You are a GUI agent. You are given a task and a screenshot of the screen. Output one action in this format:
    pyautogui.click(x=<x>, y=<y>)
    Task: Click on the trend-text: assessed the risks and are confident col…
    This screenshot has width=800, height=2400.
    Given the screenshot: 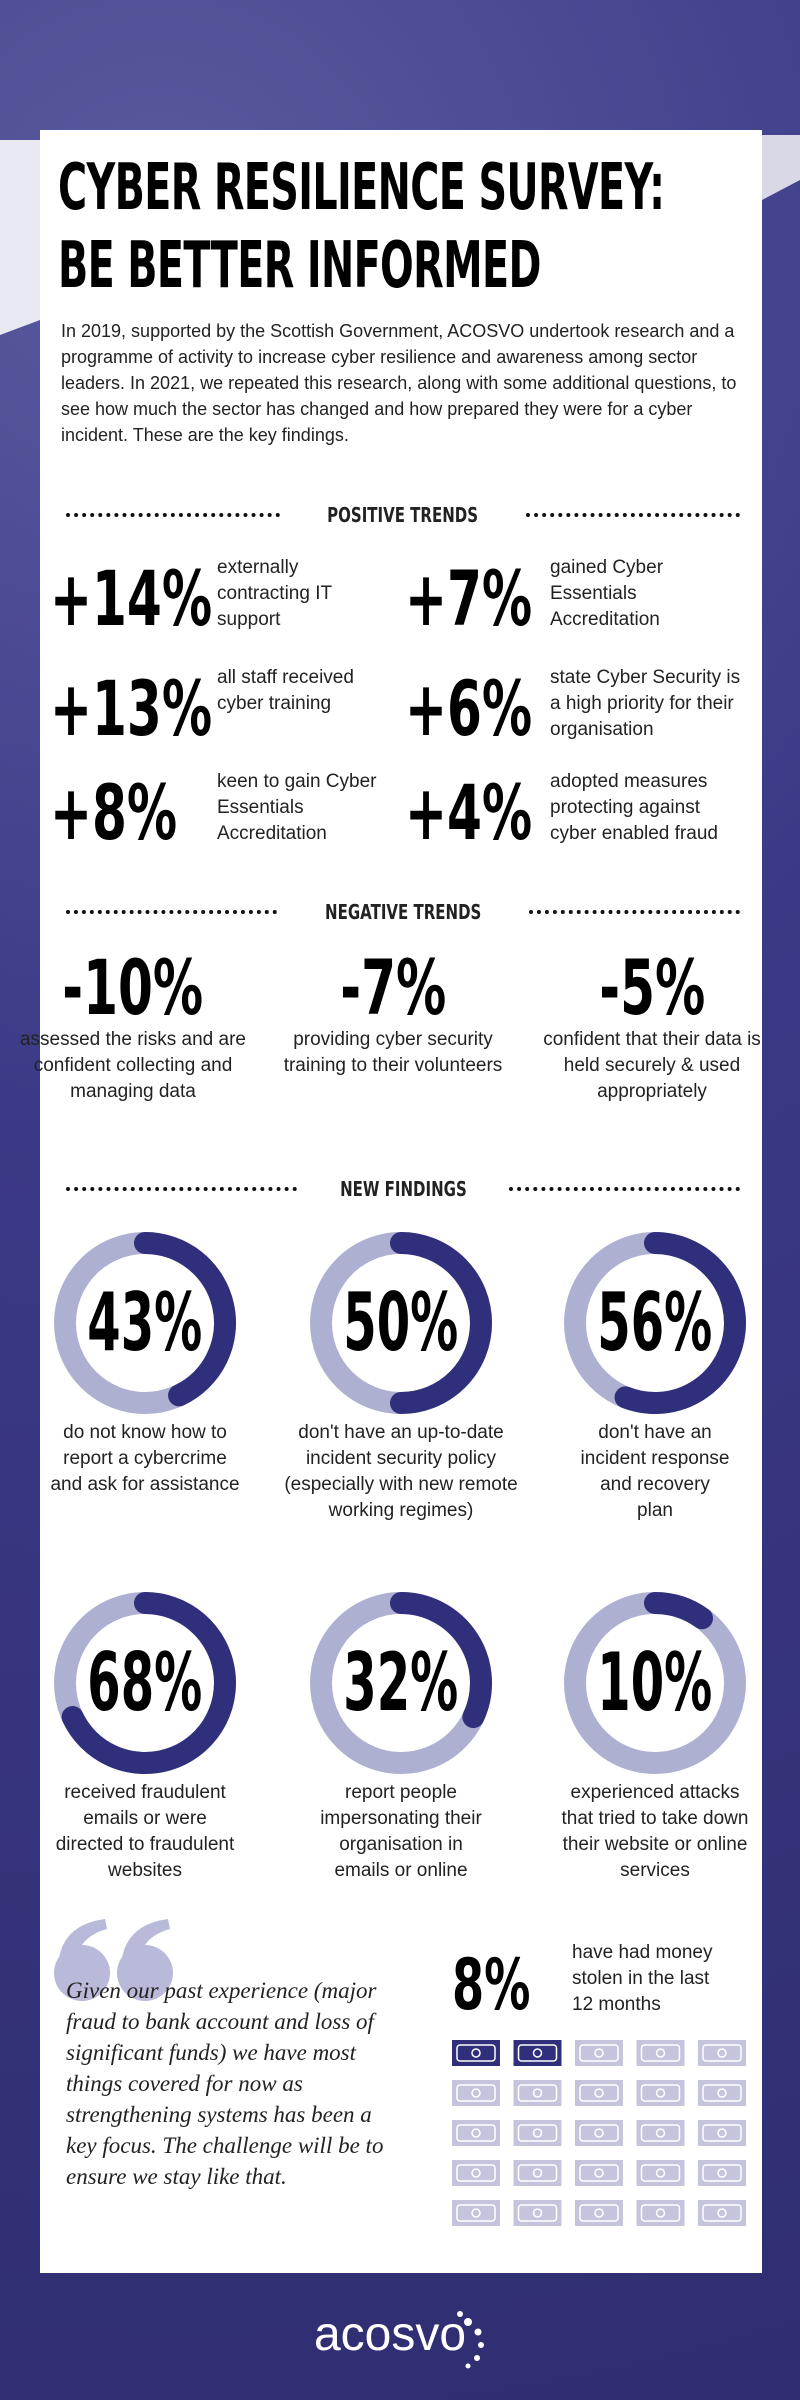 What is the action you would take?
    pyautogui.click(x=132, y=1065)
    